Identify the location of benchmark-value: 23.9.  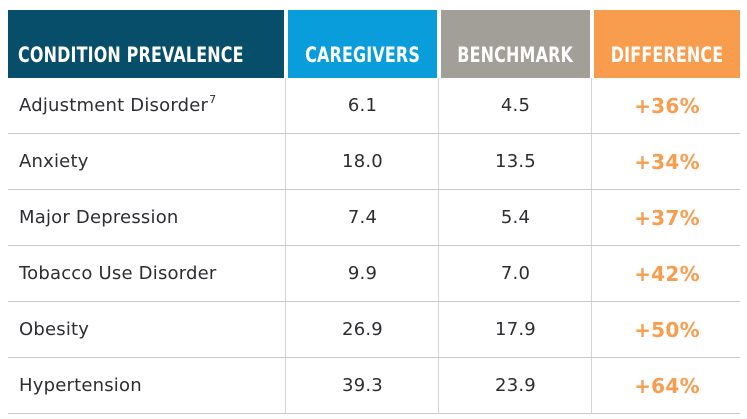
(516, 385).